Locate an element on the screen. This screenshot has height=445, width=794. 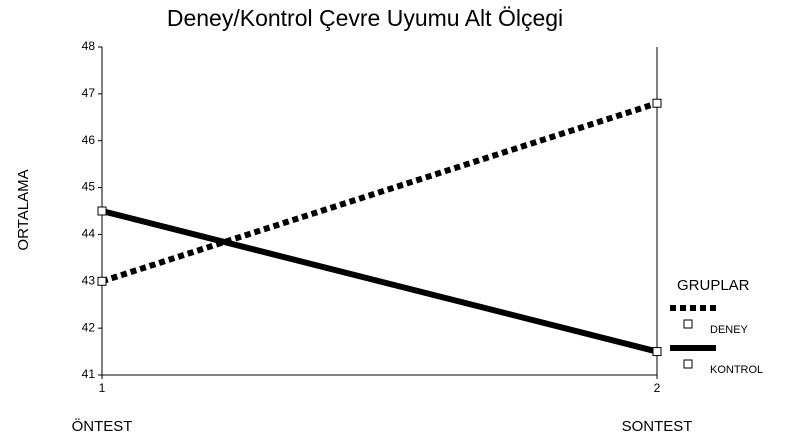
y-tick-label: 45 is located at coordinates (89, 187).